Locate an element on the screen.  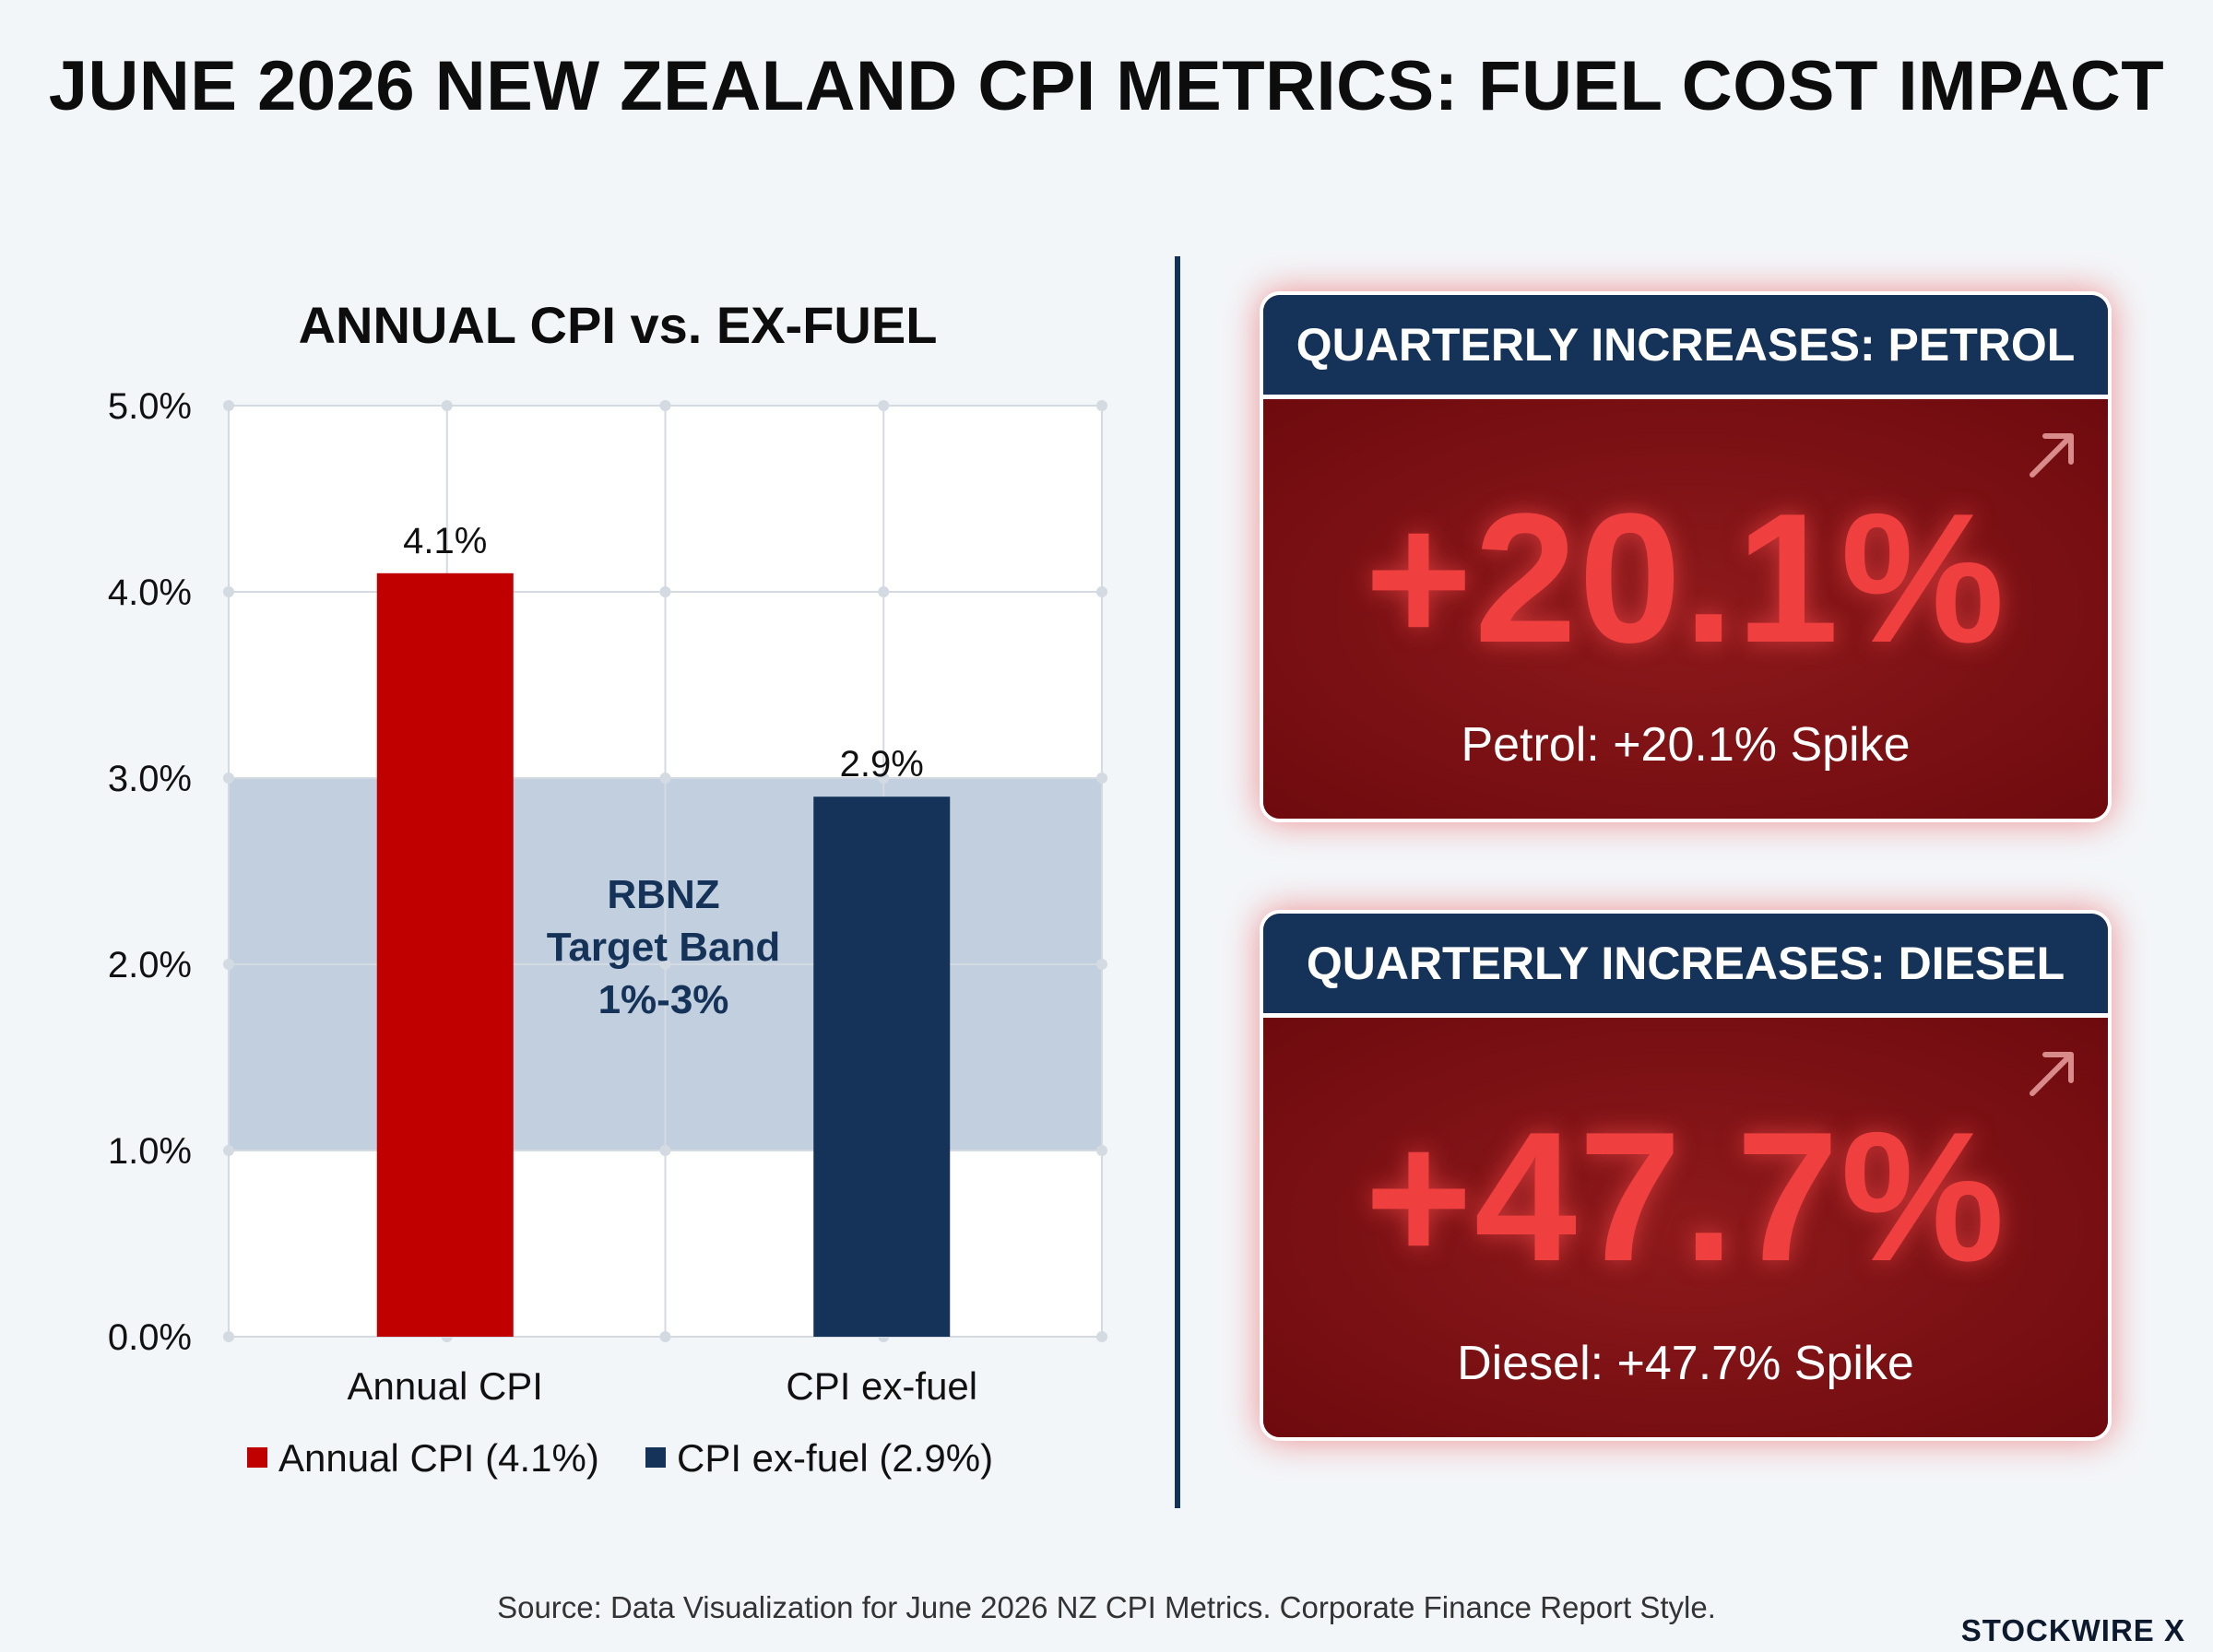
petrol-increase-value: +20.1% is located at coordinates (1685, 578).